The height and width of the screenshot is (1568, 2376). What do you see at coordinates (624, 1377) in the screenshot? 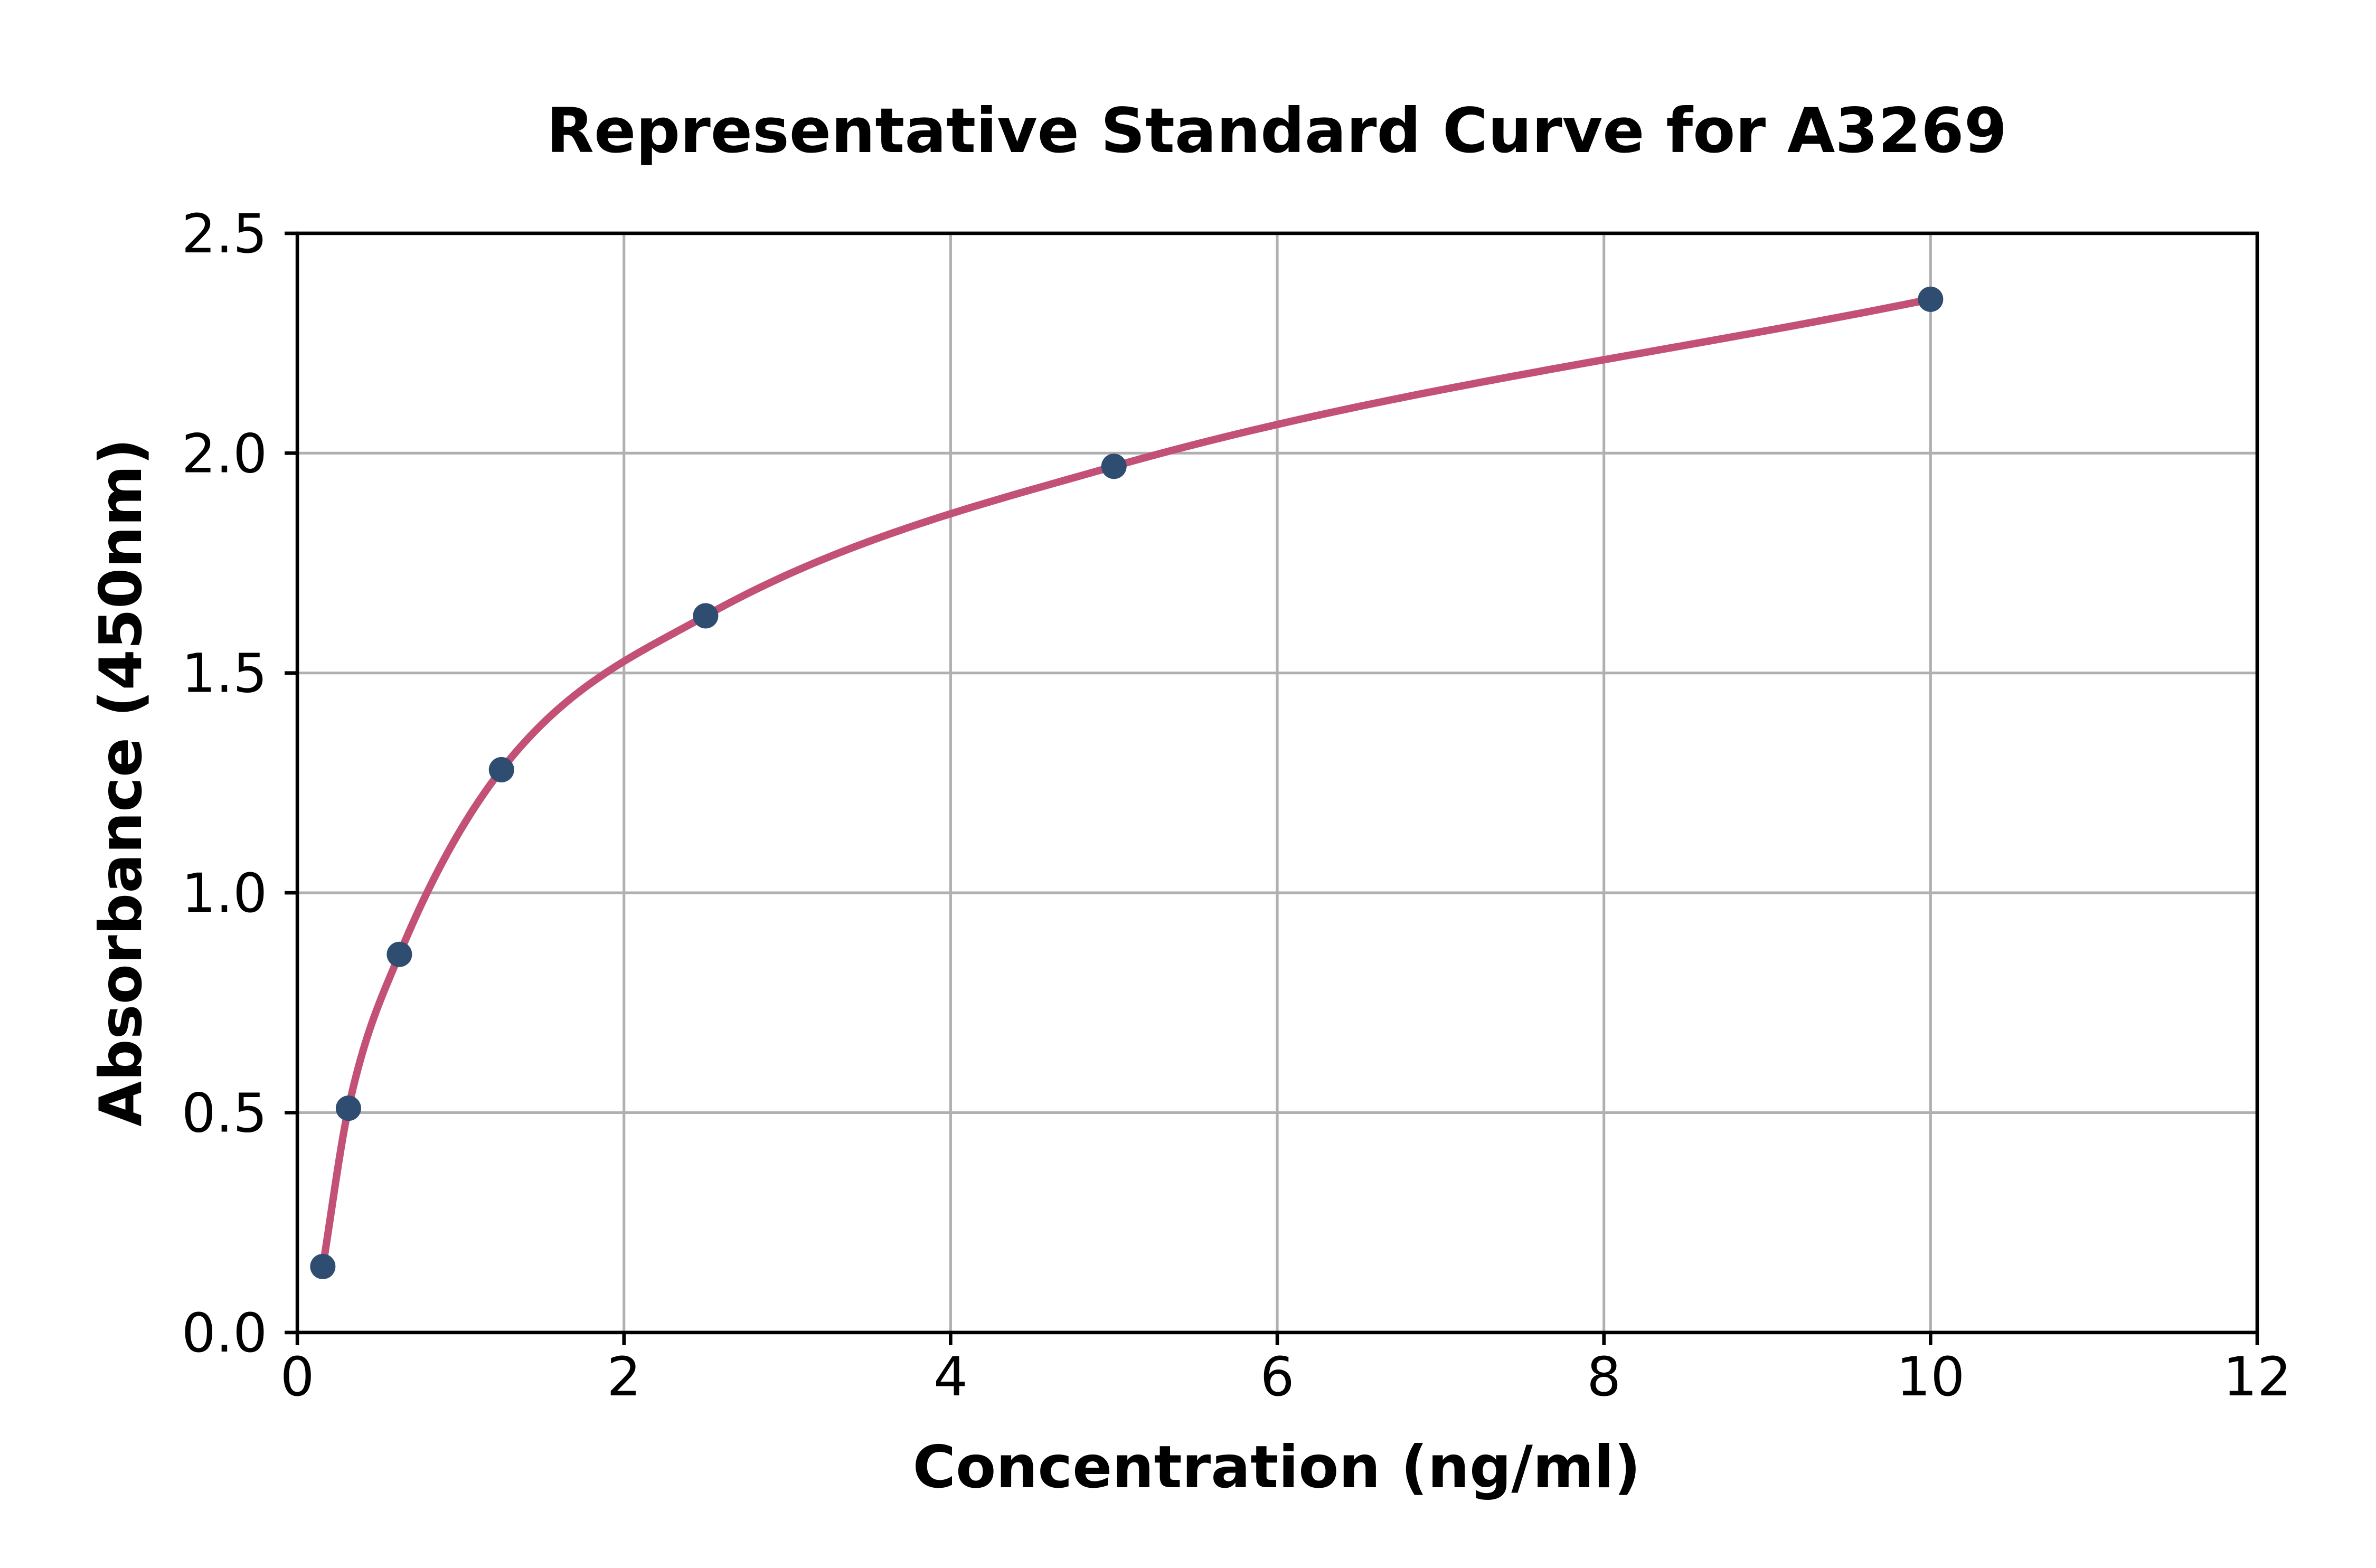
I see `x-tick-label: 2` at bounding box center [624, 1377].